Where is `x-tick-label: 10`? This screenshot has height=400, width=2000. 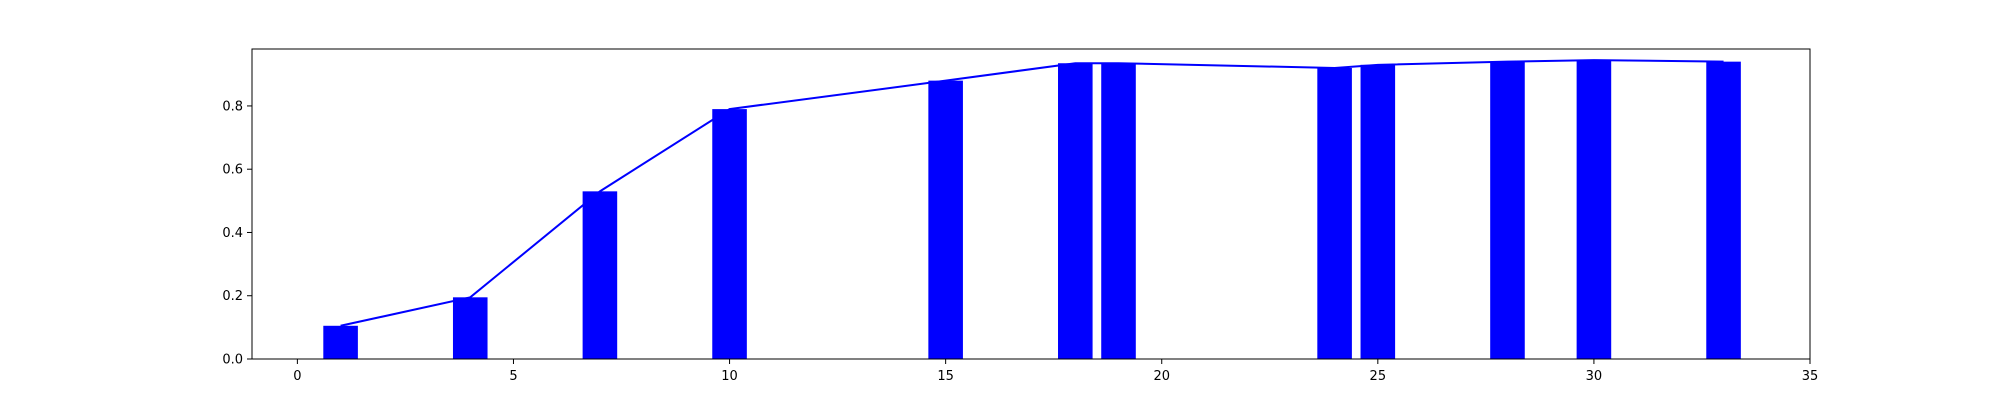
x-tick-label: 10 is located at coordinates (729, 376).